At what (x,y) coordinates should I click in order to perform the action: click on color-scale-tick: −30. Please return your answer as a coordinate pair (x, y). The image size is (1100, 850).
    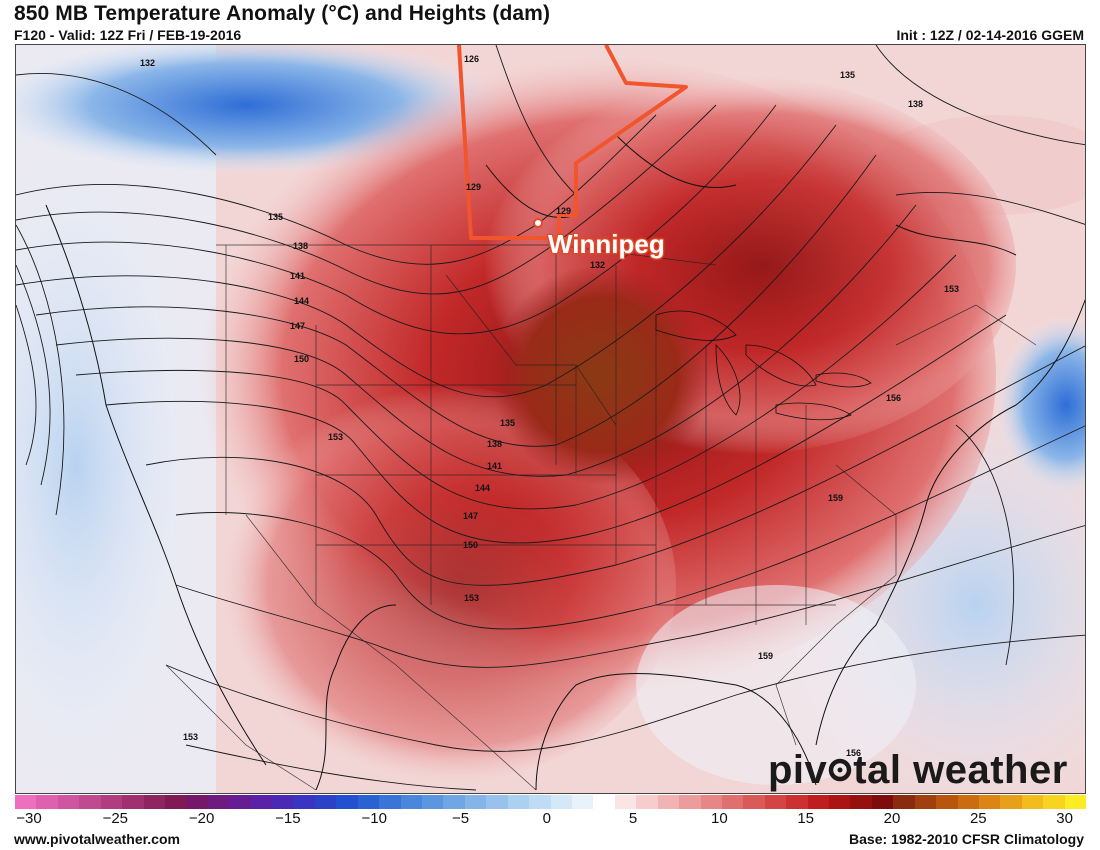
    Looking at the image, I should click on (29, 818).